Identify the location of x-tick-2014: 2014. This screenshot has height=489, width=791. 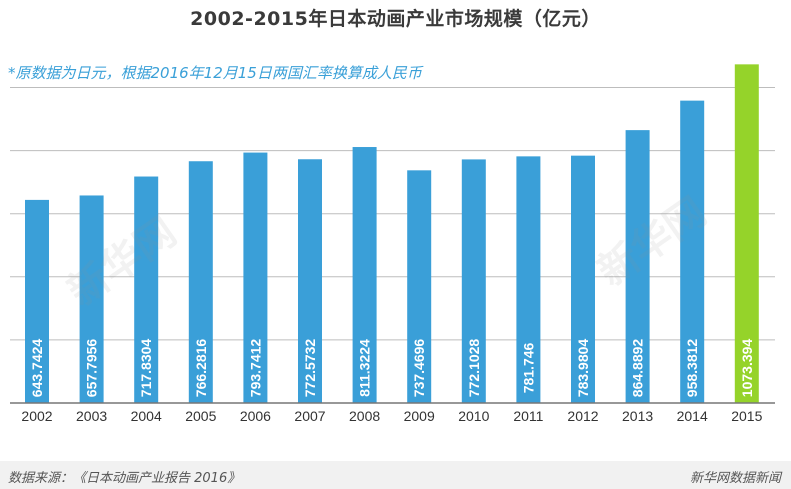
(692, 416).